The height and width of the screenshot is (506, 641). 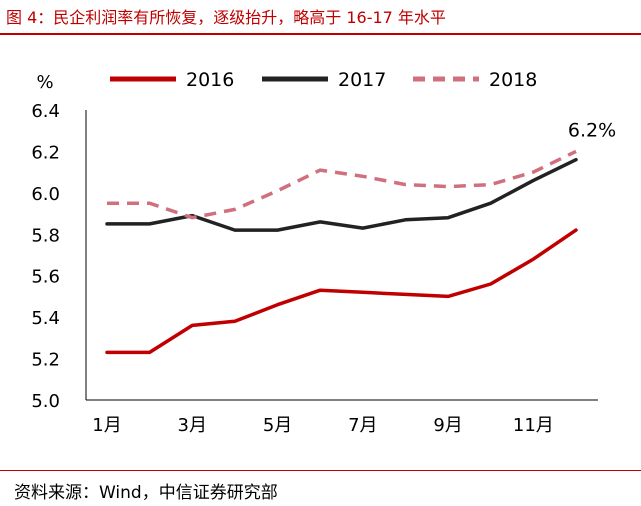 I want to click on x-tick-label: 9月, so click(x=447, y=425).